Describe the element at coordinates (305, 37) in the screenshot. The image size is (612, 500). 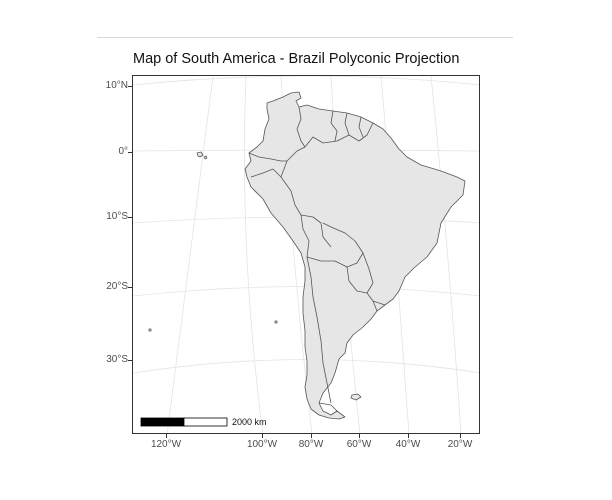
I see `top-divider` at that location.